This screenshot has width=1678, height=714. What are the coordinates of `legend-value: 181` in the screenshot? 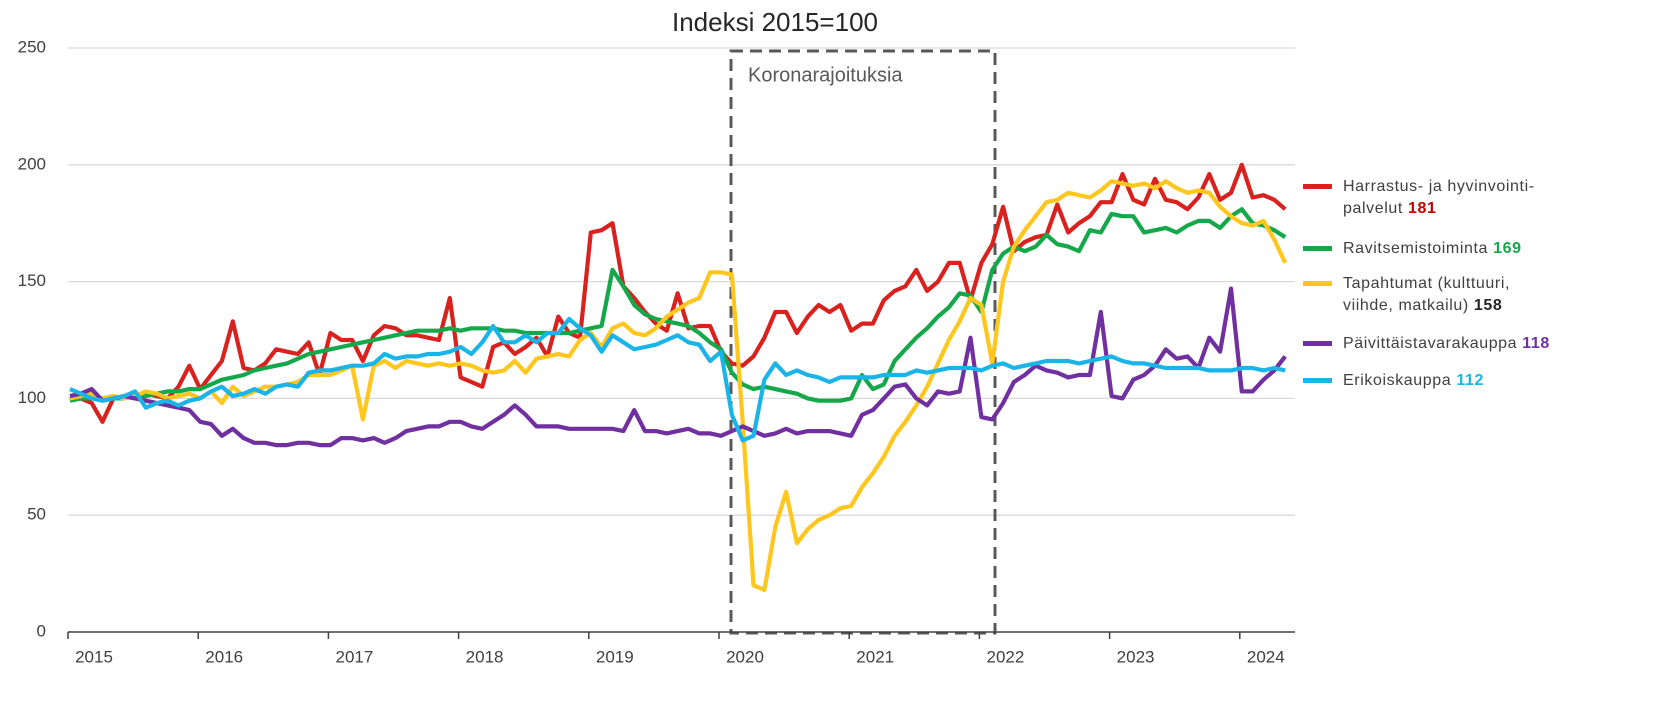 It's located at (1422, 208).